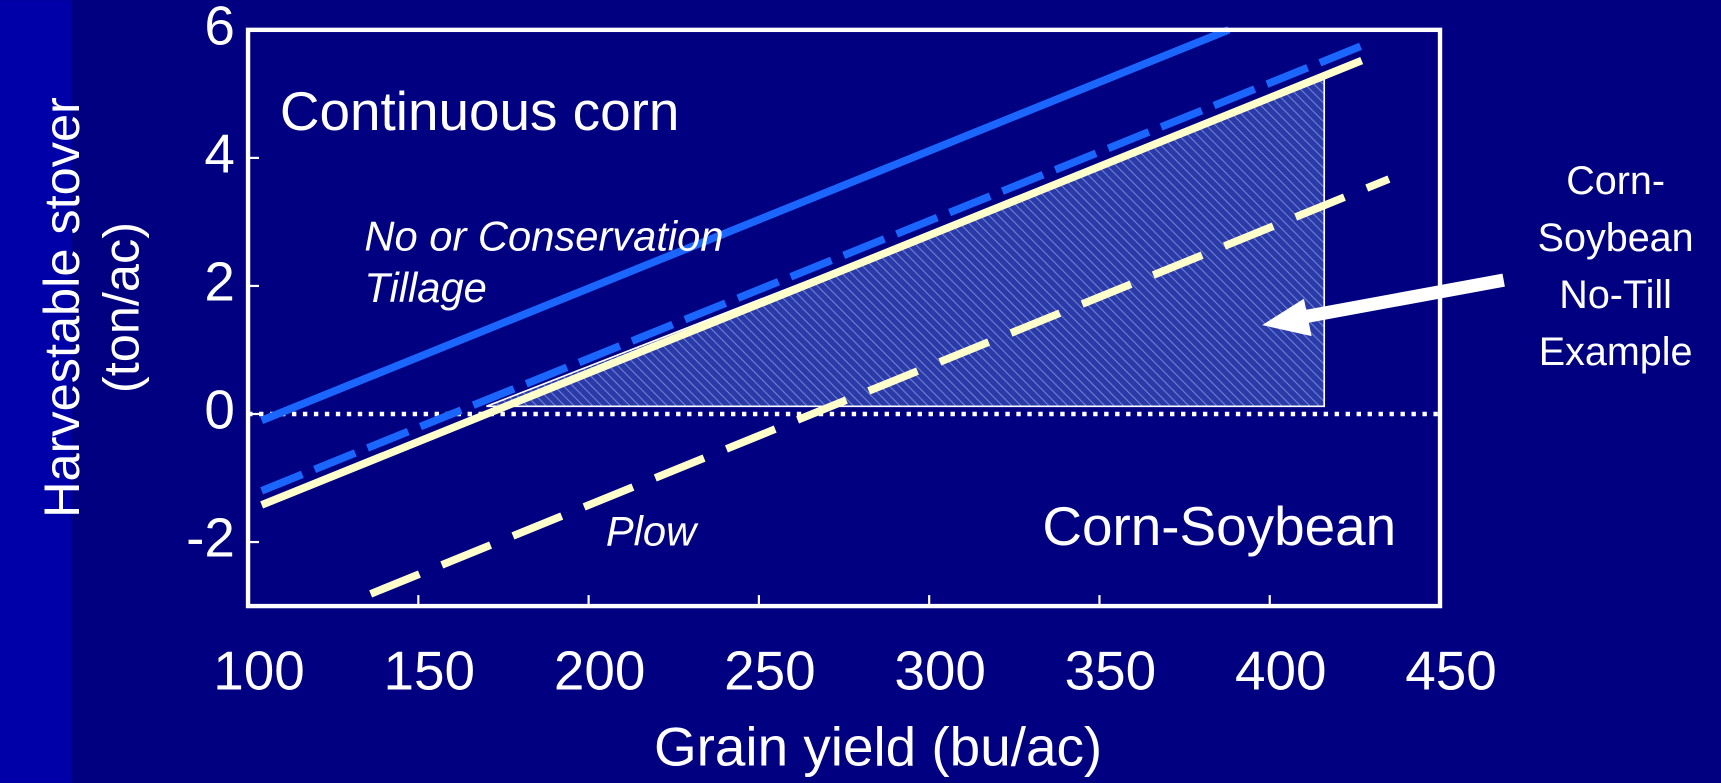 The width and height of the screenshot is (1721, 783). Describe the element at coordinates (91, 307) in the screenshot. I see `y-axis-label: Harvestable stover (ton/ac)` at that location.